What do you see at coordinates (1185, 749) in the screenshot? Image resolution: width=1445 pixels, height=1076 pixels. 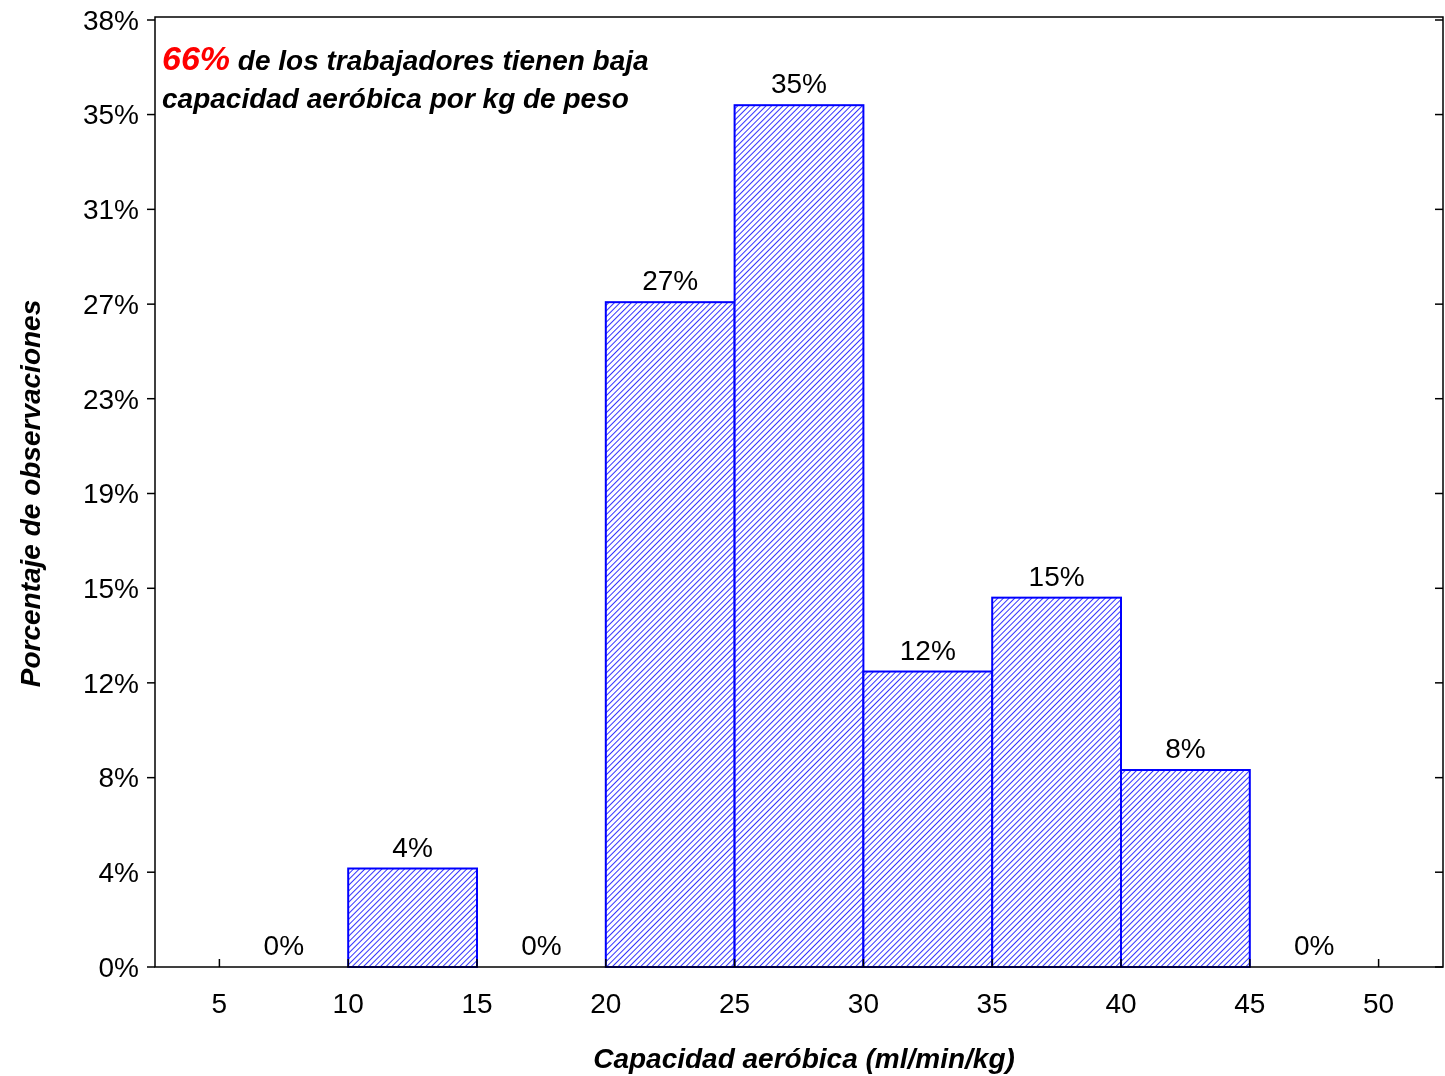 I see `data-label: 8%` at bounding box center [1185, 749].